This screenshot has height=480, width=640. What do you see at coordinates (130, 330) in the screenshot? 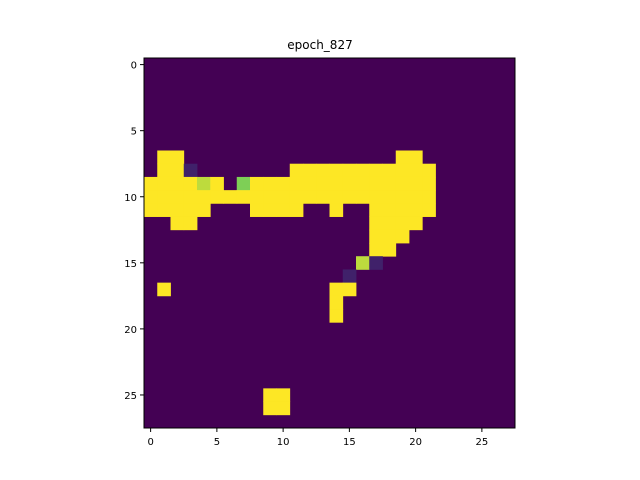
I see `y-tick-label: 20` at bounding box center [130, 330].